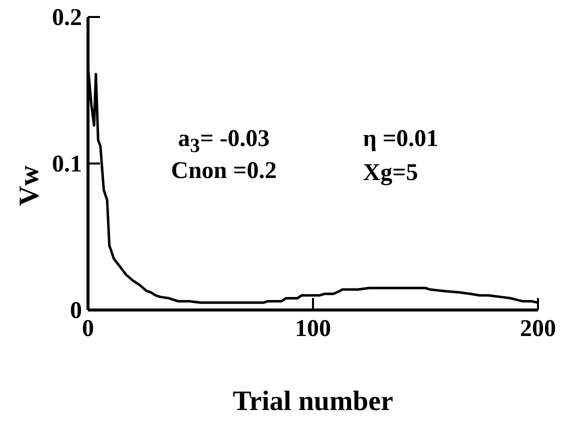 This screenshot has height=430, width=570. Describe the element at coordinates (67, 18) in the screenshot. I see `y-tick-label: 0.2` at that location.